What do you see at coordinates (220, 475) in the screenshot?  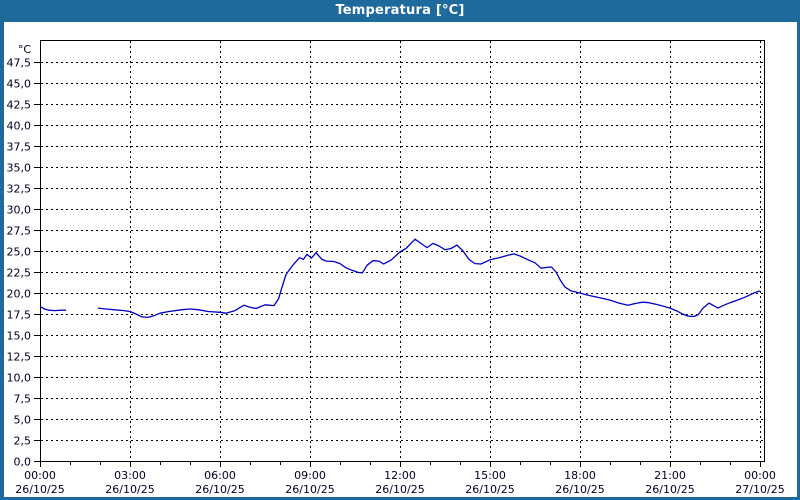 I see `x-tick-time-label: 06:00` at bounding box center [220, 475].